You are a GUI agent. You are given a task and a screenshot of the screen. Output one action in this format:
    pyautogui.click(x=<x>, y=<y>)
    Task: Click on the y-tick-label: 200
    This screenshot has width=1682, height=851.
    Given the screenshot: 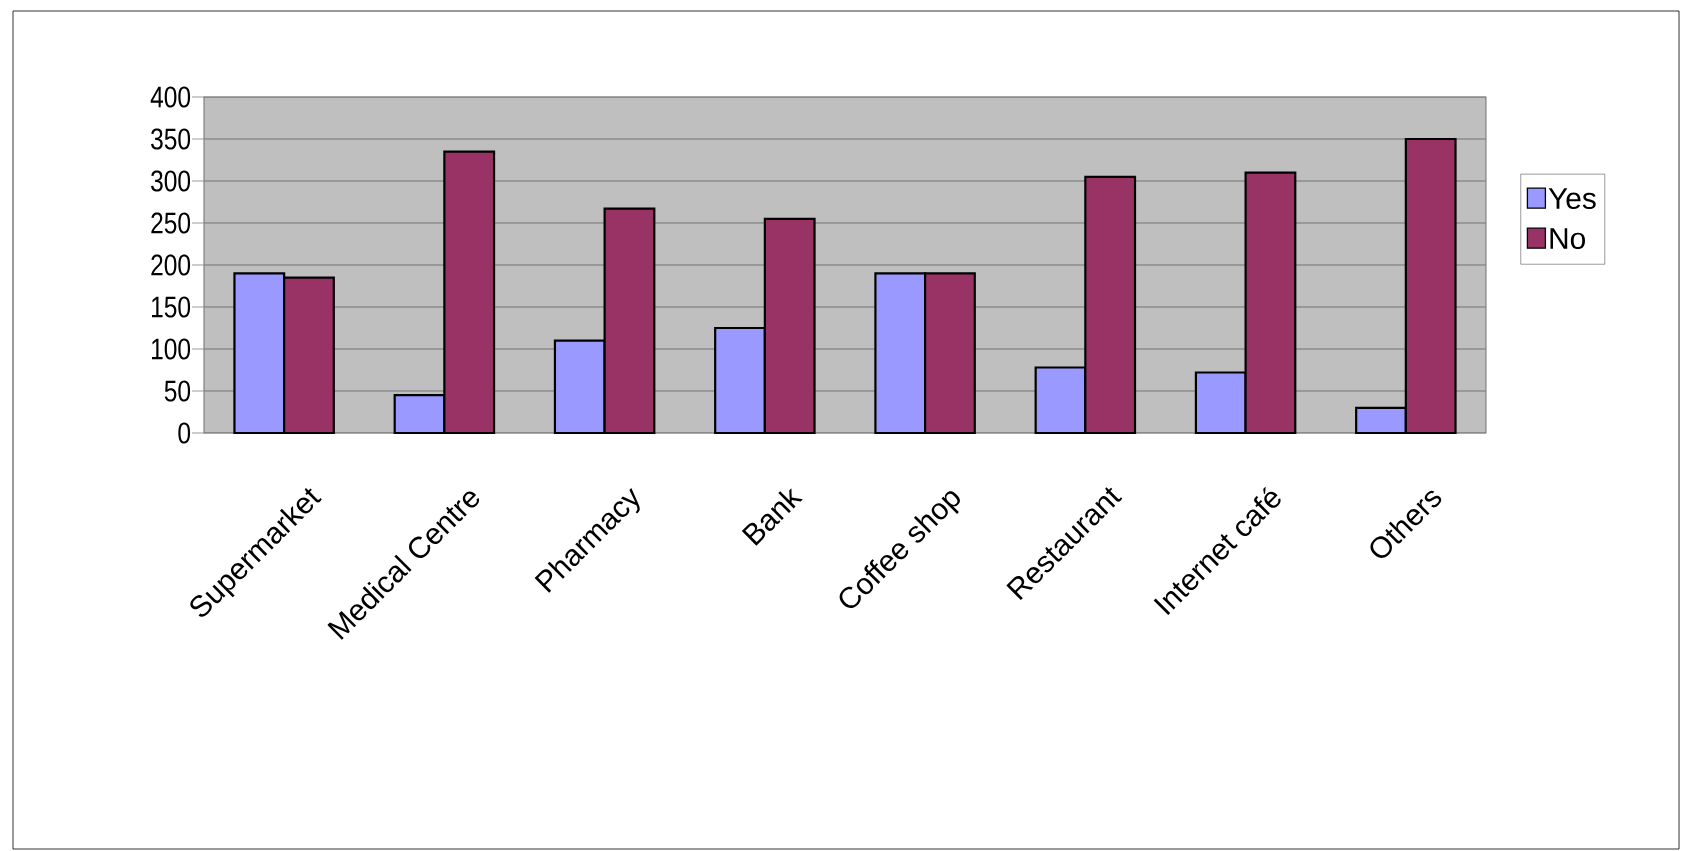 What is the action you would take?
    pyautogui.click(x=171, y=265)
    